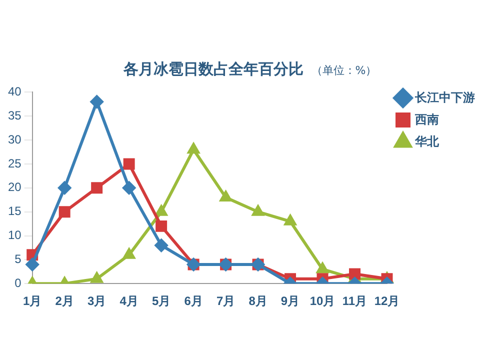 This screenshot has height=362, width=500. What do you see at coordinates (18, 283) in the screenshot?
I see `y-tick-label: 0` at bounding box center [18, 283].